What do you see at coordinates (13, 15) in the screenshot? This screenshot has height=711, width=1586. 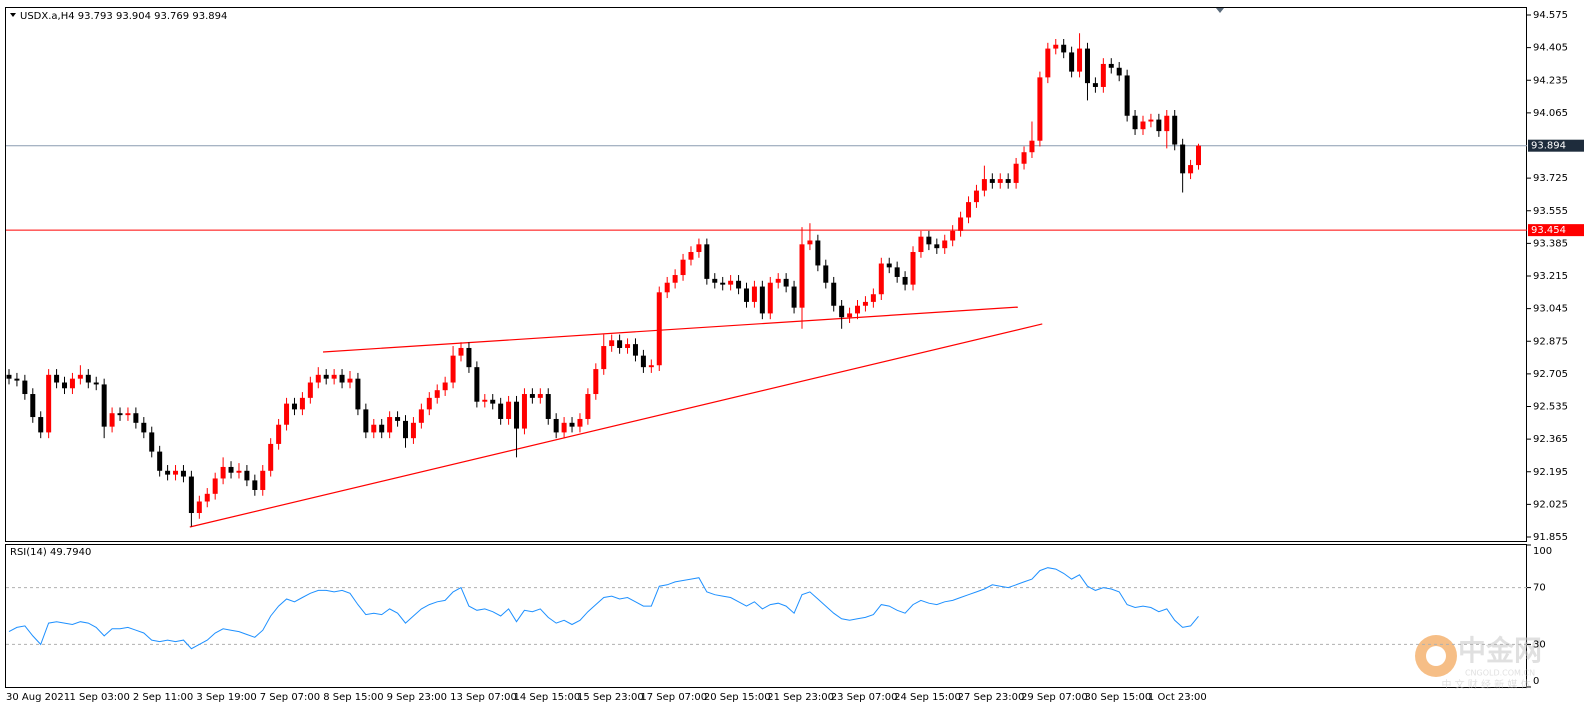 I see `menu-arrow` at bounding box center [13, 15].